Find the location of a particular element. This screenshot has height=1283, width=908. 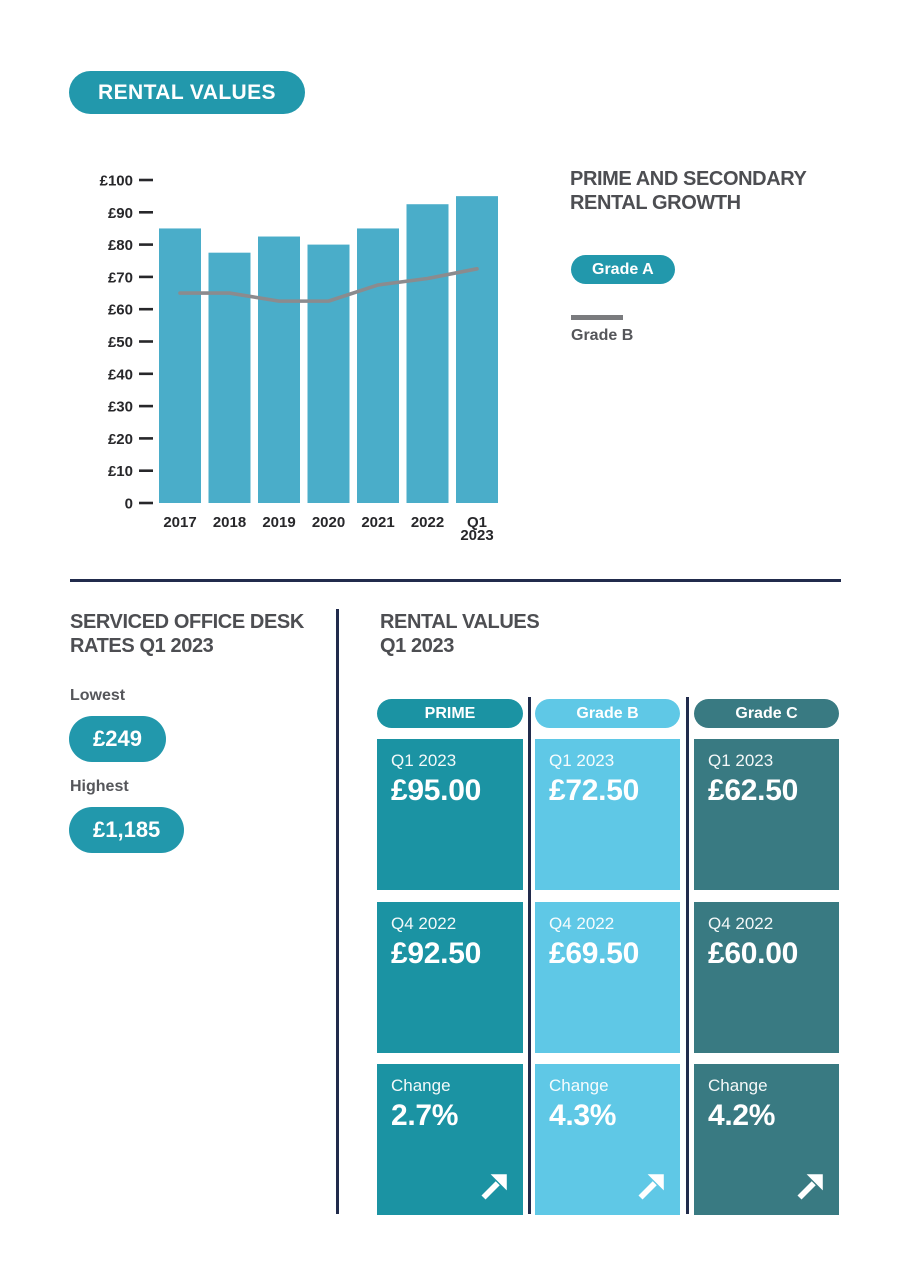

y-tick-label: £100 is located at coordinates (116, 181).